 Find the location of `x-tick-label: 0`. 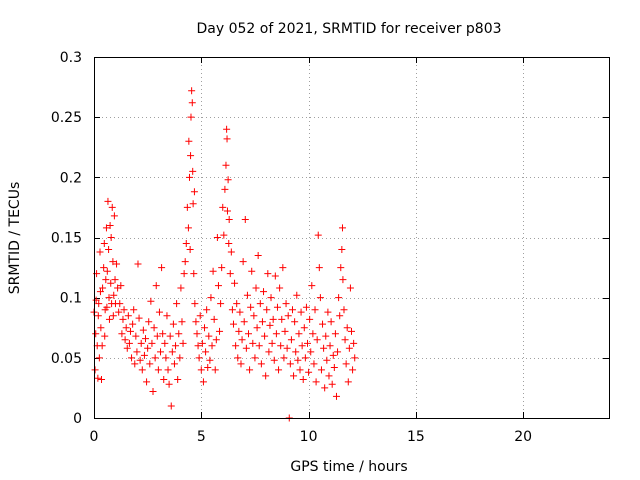

x-tick-label: 0 is located at coordinates (94, 437).